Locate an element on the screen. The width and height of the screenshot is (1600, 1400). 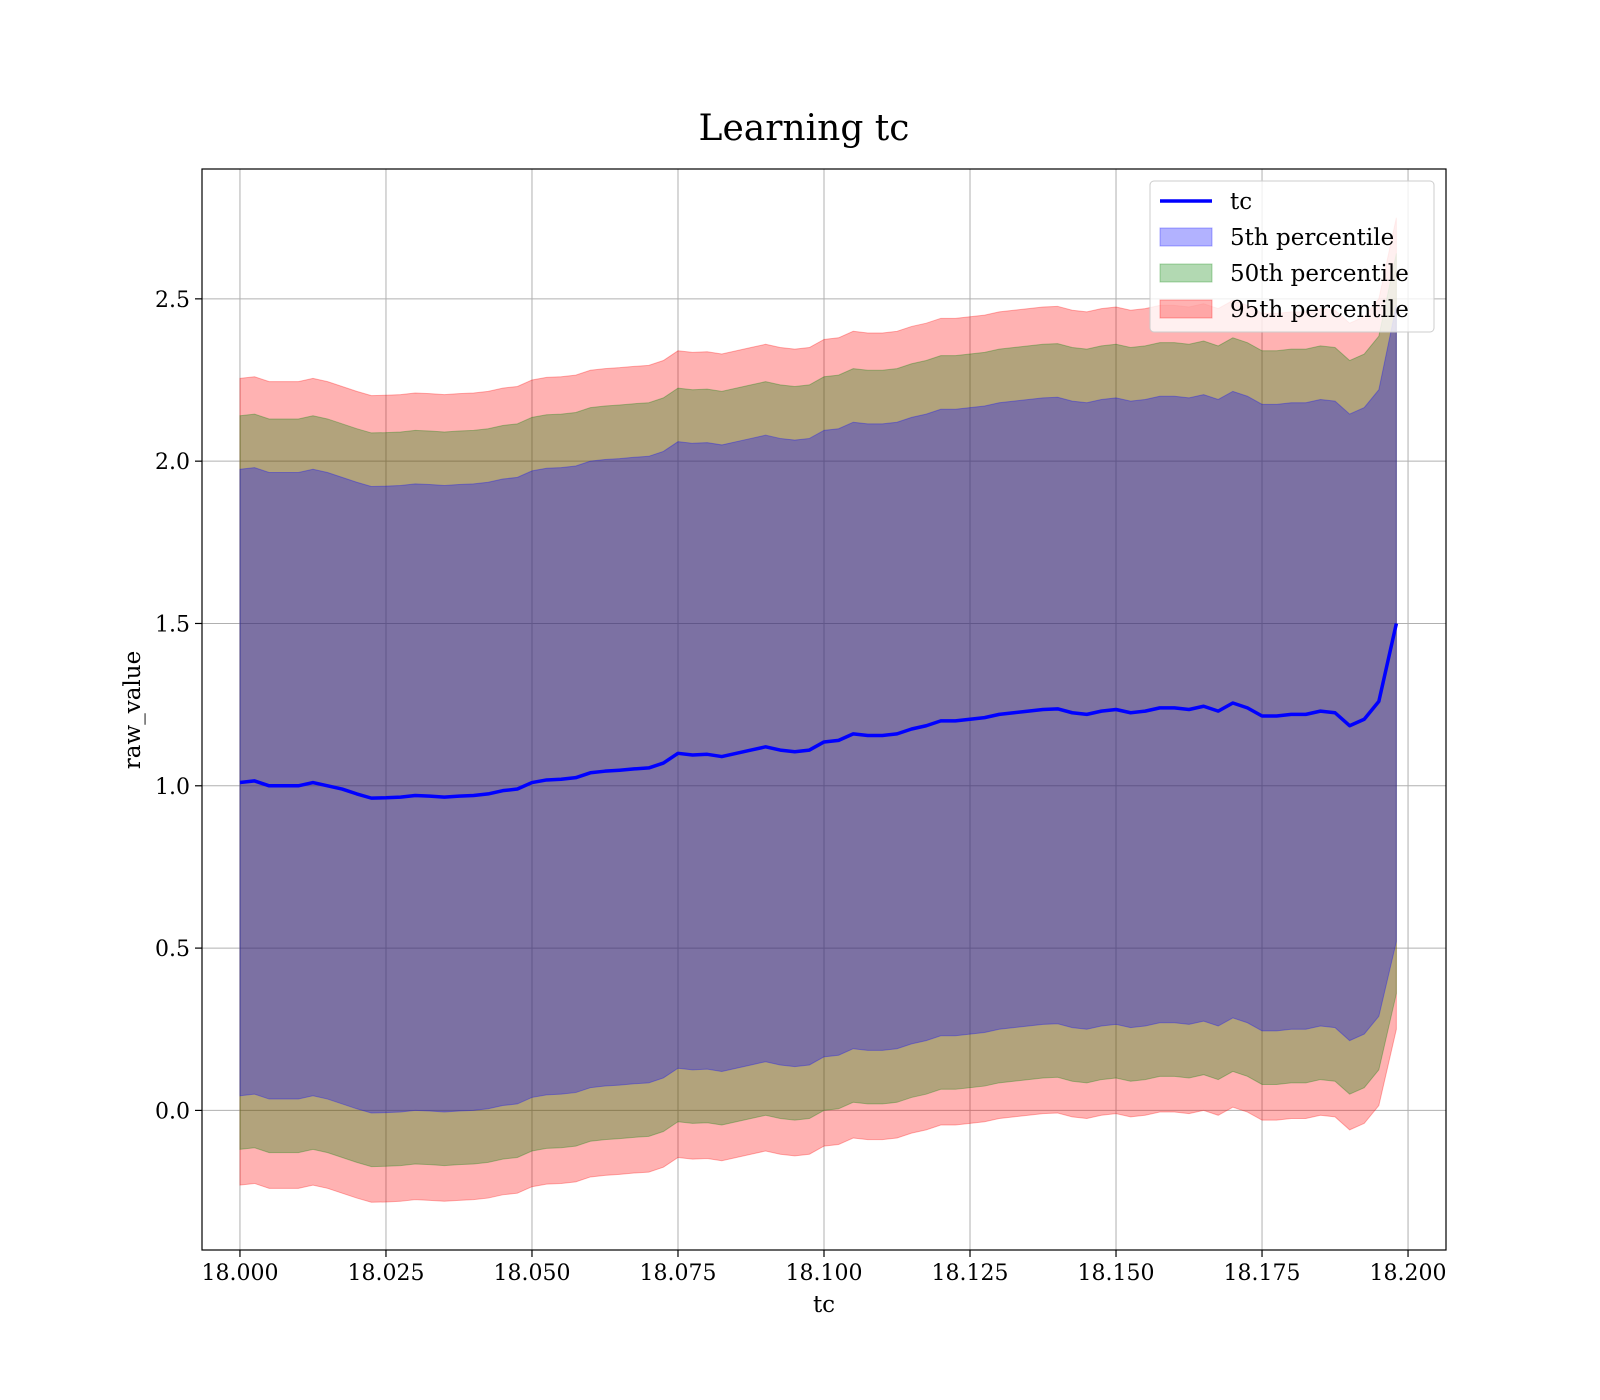
y-tick-label: 0.0 is located at coordinates (172, 1111).